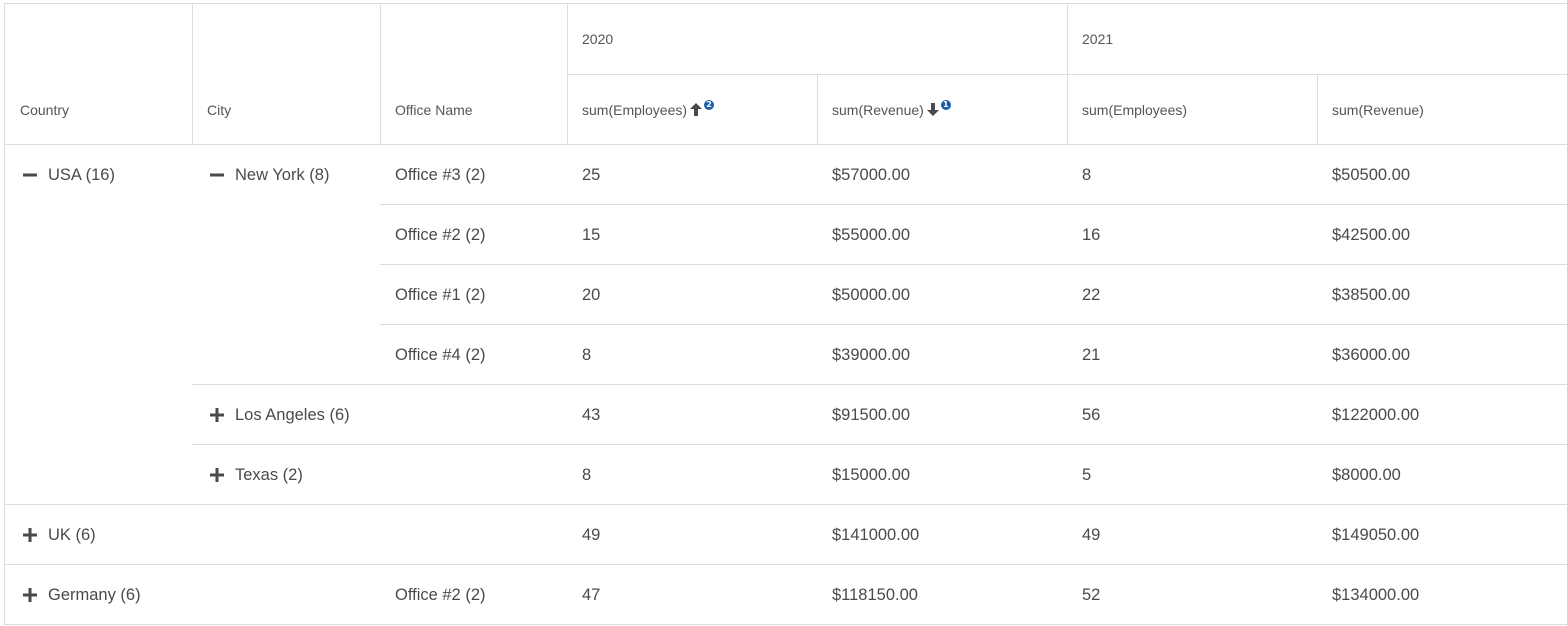  I want to click on city-label: Texas (2), so click(269, 474).